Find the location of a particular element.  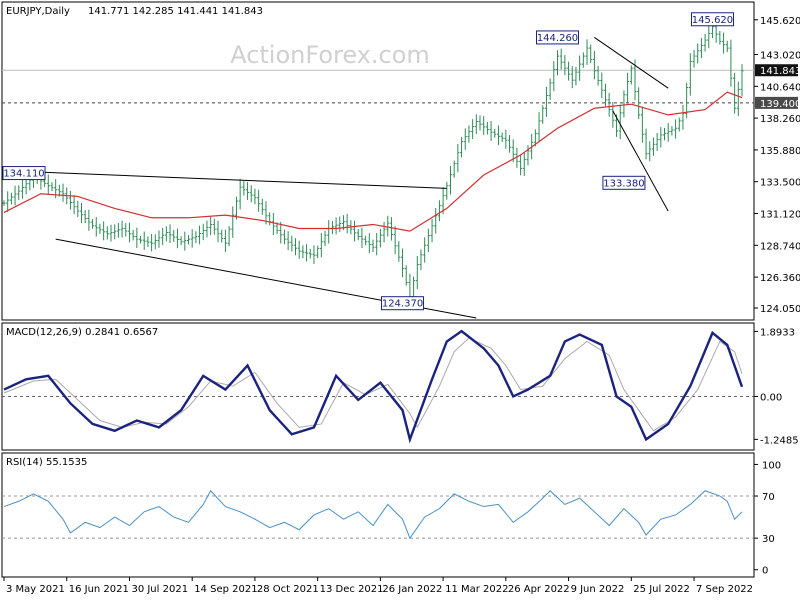

ohlc-label: 141.771 142.285 141.441 141.843 is located at coordinates (175, 11).